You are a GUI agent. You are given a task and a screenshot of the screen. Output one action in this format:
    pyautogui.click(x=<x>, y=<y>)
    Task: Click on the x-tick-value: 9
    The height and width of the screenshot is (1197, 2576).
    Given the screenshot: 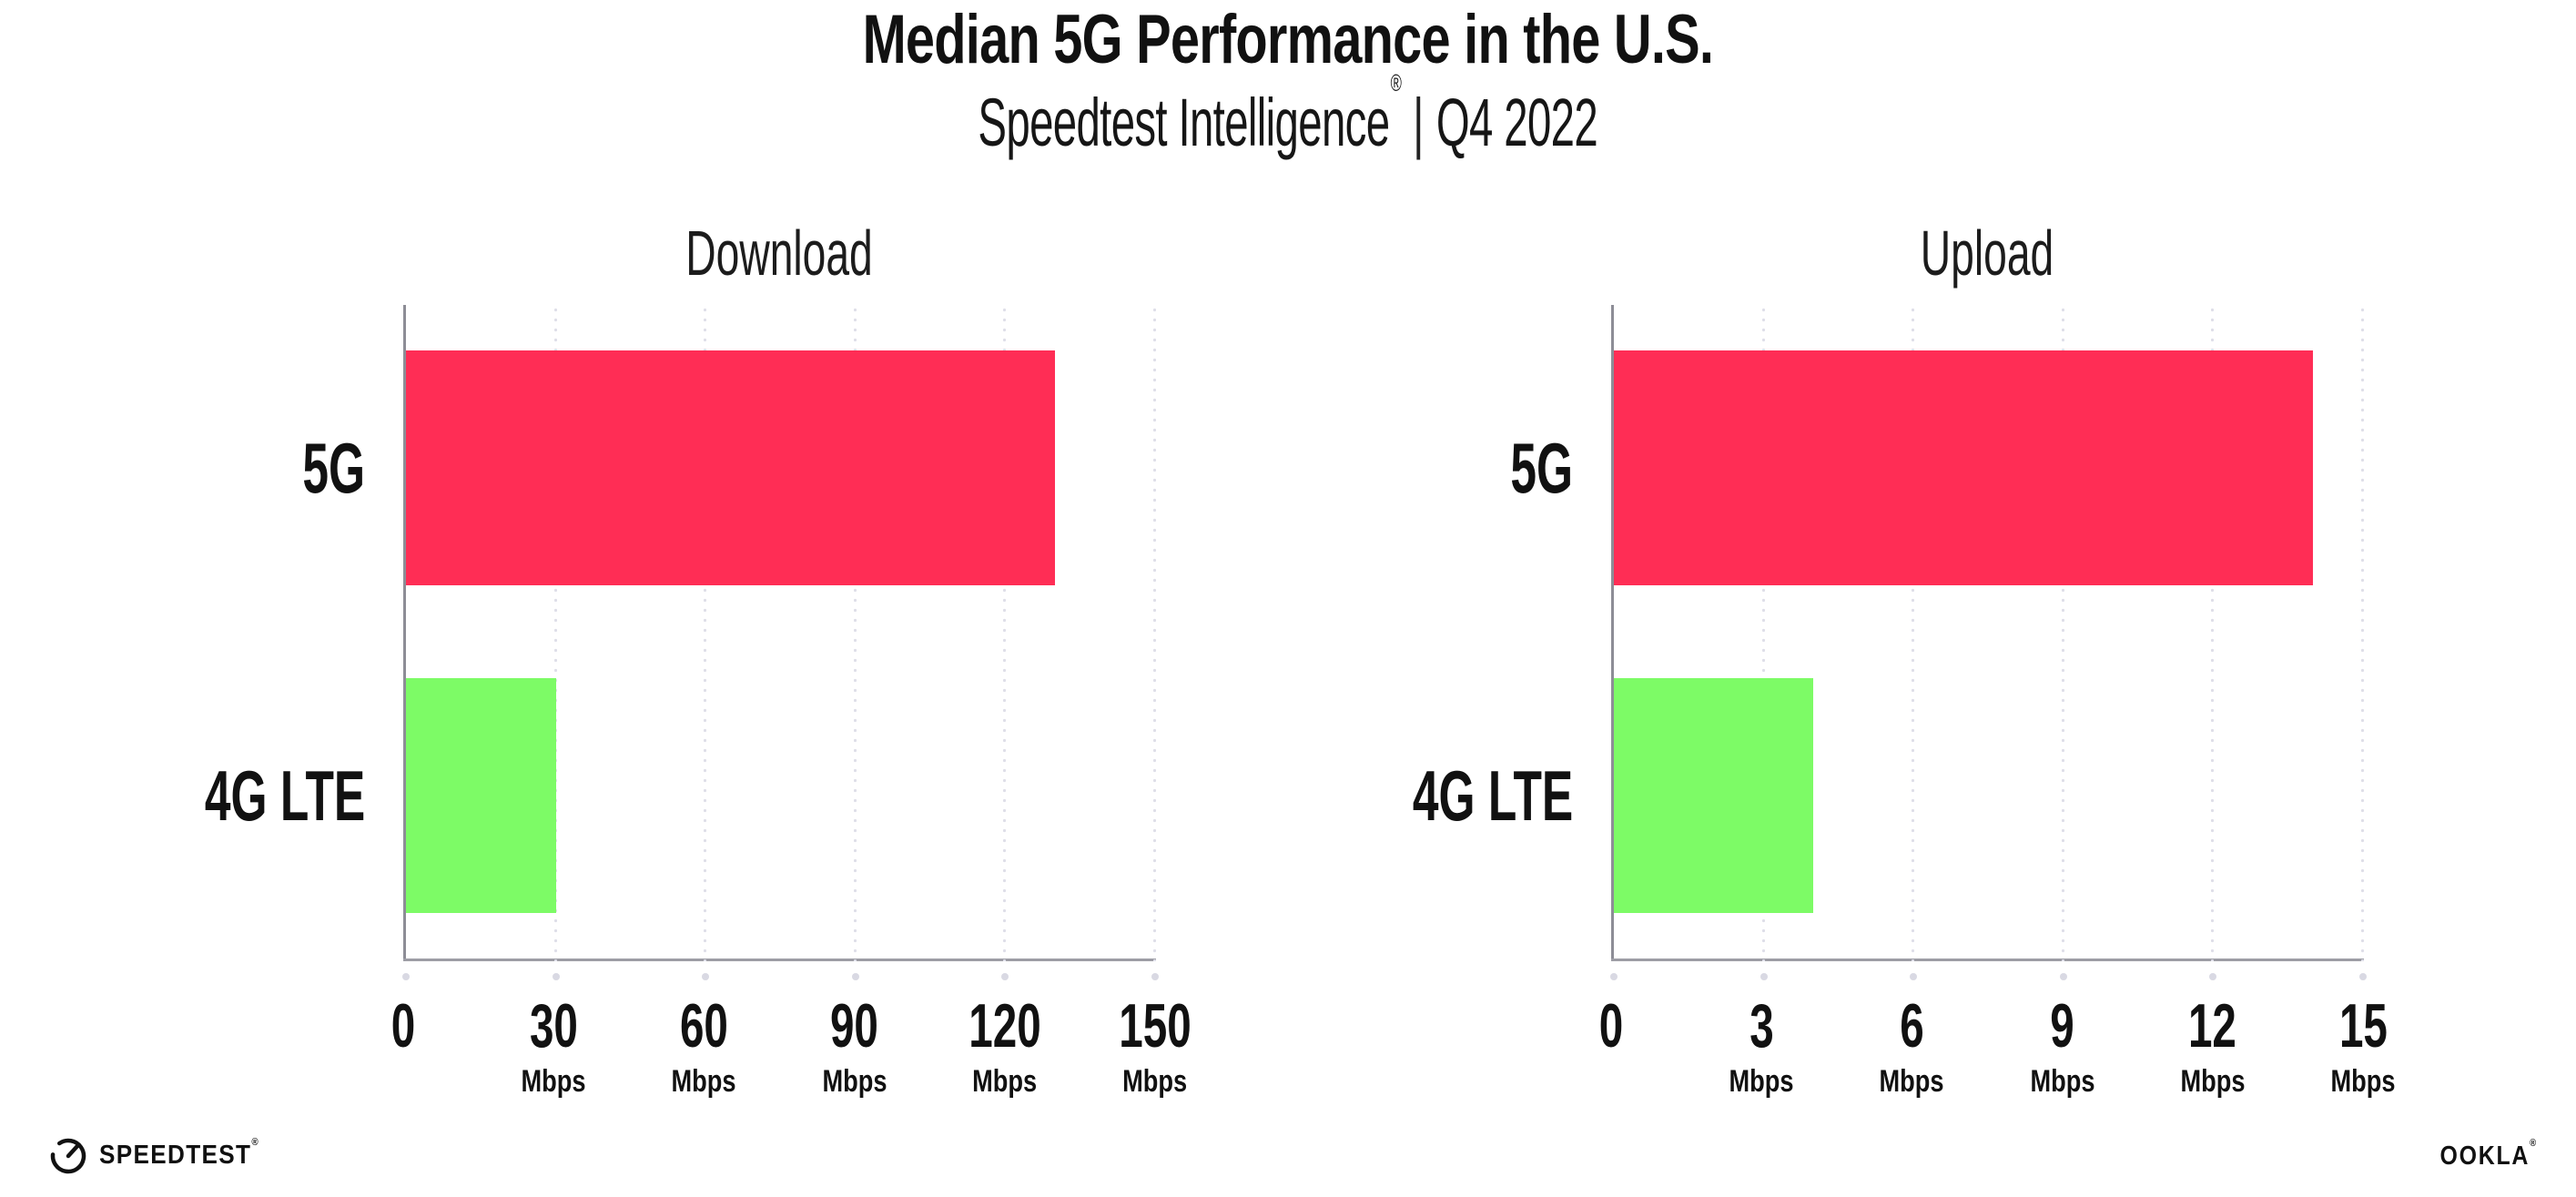 What is the action you would take?
    pyautogui.click(x=2062, y=1025)
    